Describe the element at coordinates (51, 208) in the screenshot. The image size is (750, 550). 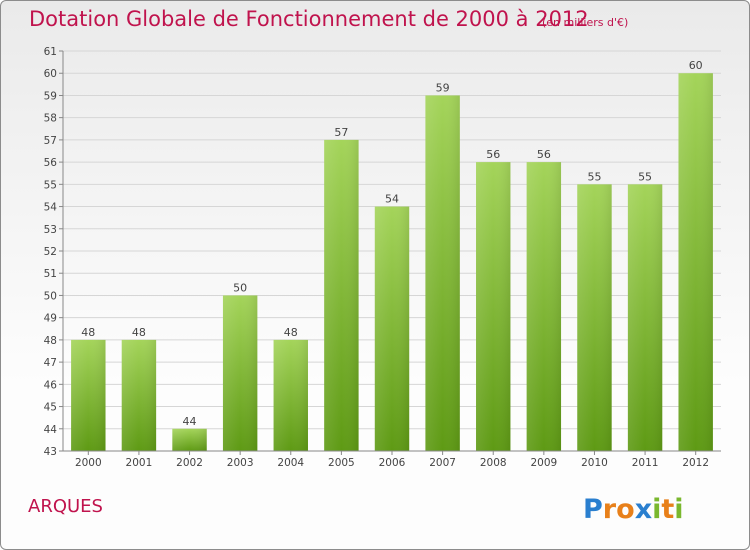
I see `y-tick-label: 54` at that location.